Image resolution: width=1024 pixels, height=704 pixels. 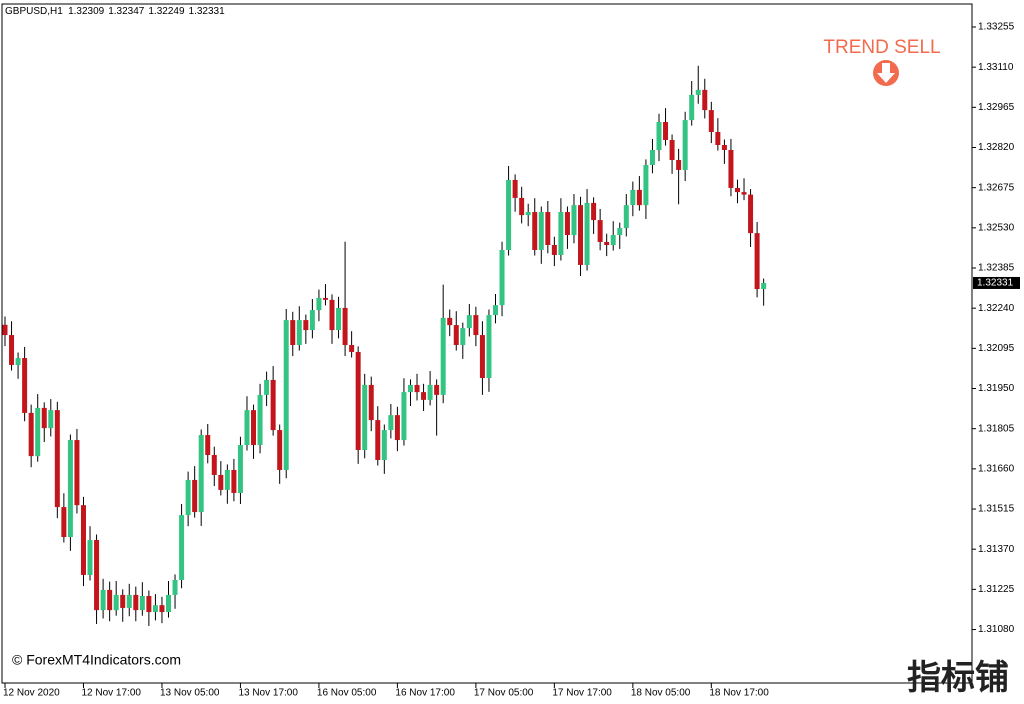 What do you see at coordinates (958, 678) in the screenshot?
I see `corner-watermark: 指标铺` at bounding box center [958, 678].